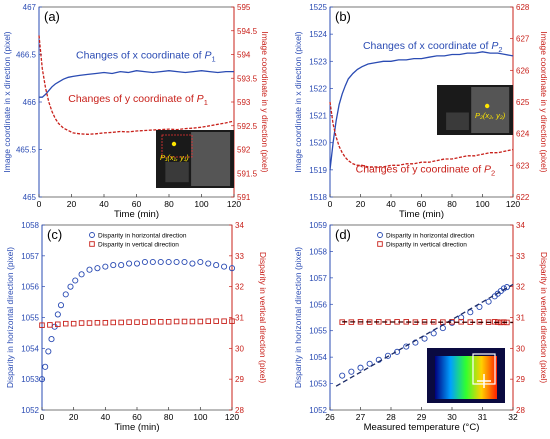 Image resolution: width=550 pixels, height=439 pixels. What do you see at coordinates (30, 102) in the screenshot?
I see `left-tick-label: 466` at bounding box center [30, 102].